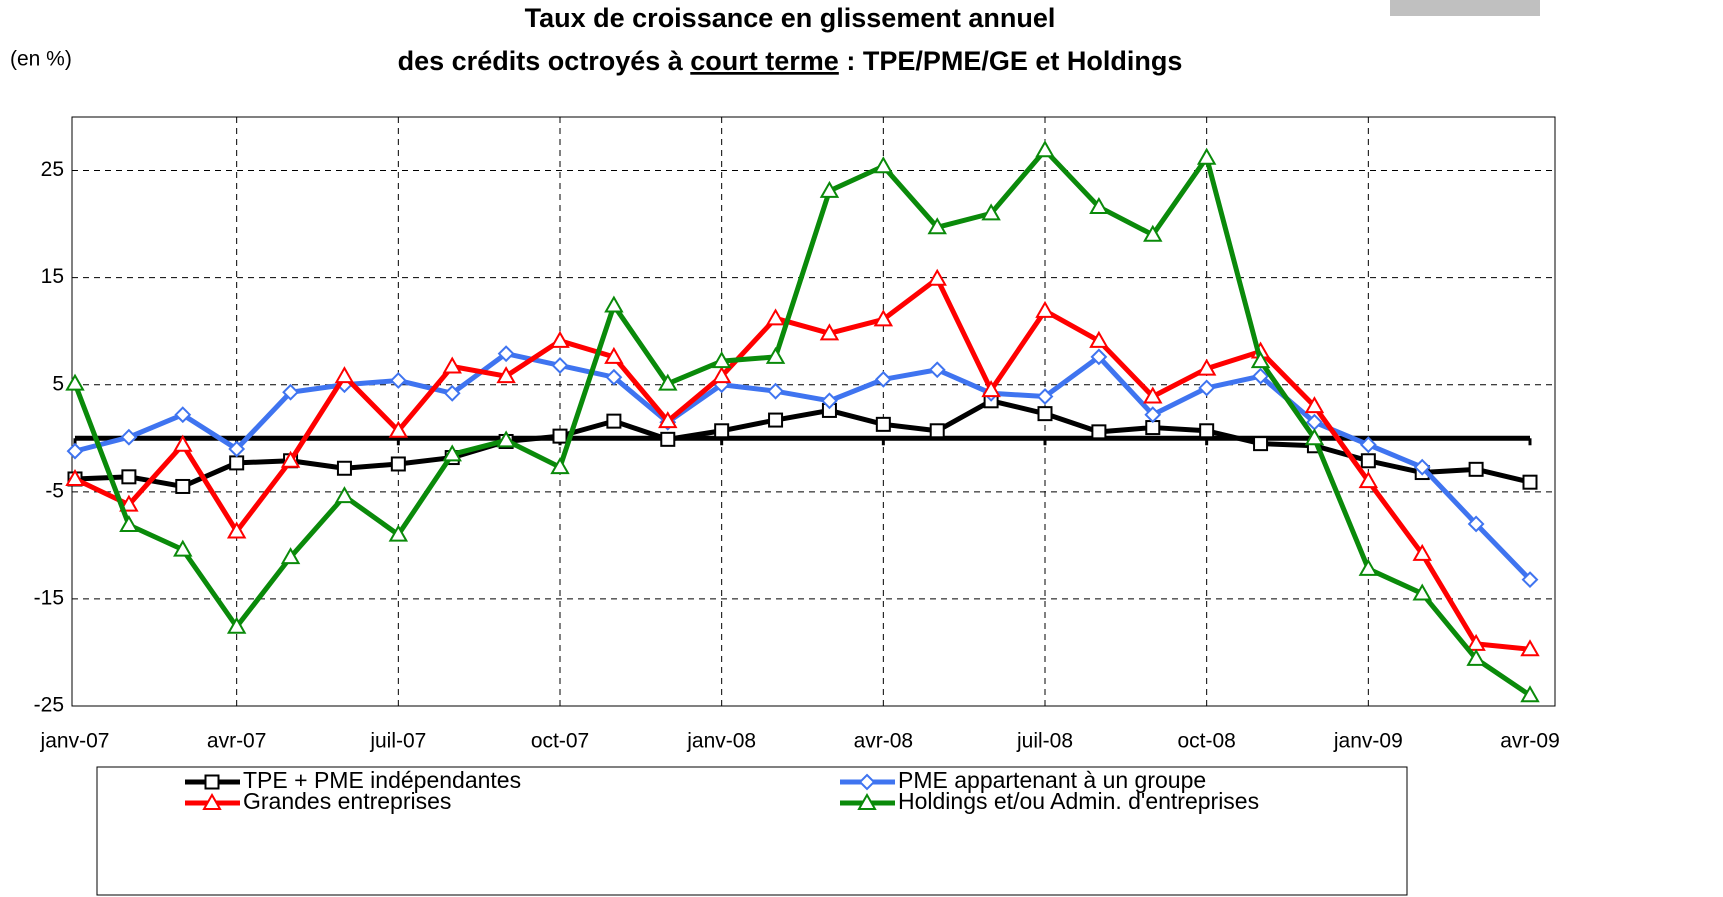 Image resolution: width=1723 pixels, height=897 pixels. Describe the element at coordinates (382, 780) in the screenshot. I see `legend-label: TPE + PME indépendantes` at that location.